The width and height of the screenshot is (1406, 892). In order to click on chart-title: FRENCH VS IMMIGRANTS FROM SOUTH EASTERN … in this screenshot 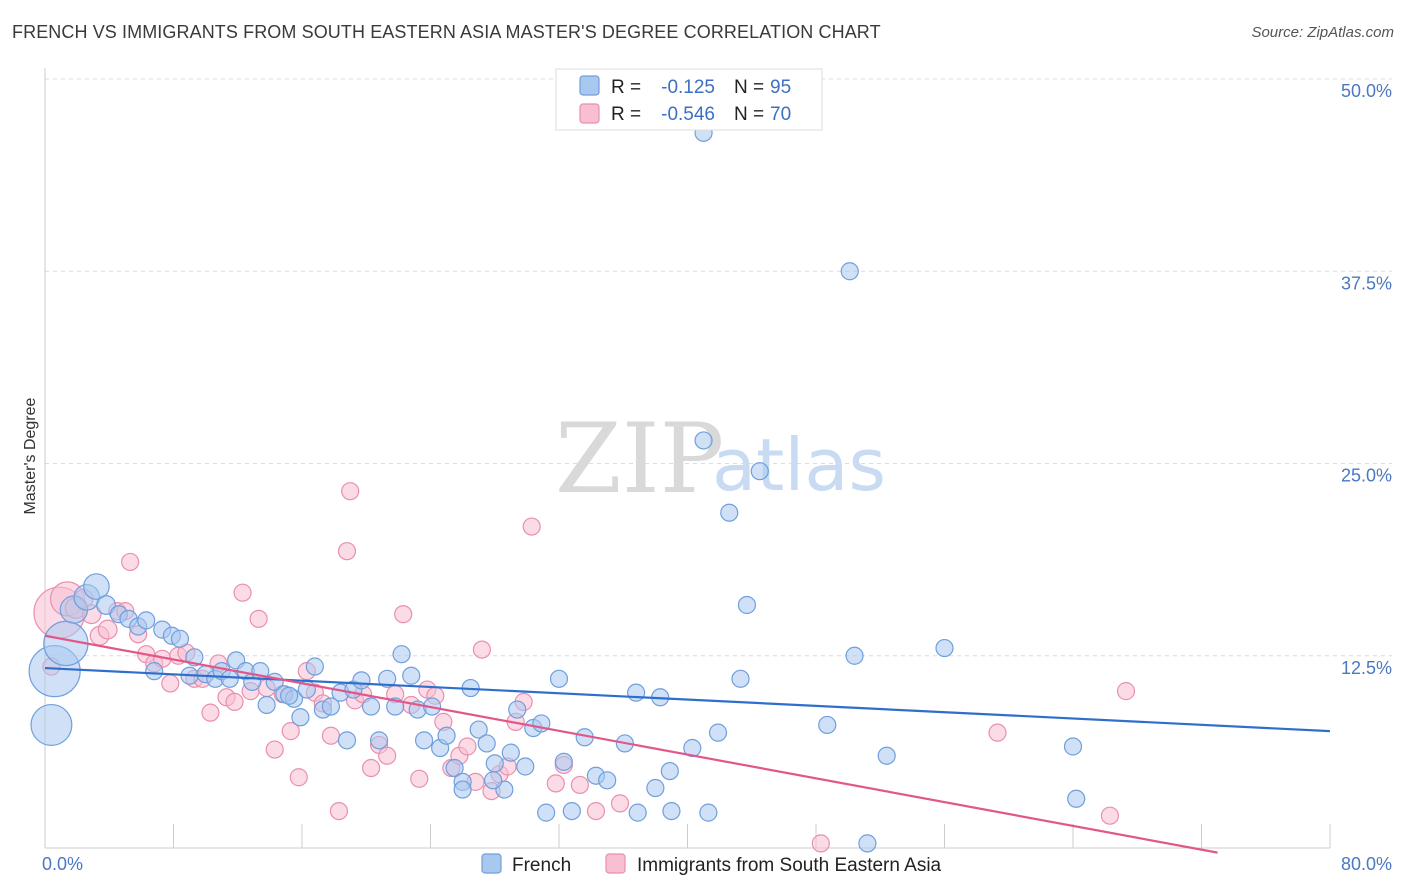, I will do `click(446, 32)`.